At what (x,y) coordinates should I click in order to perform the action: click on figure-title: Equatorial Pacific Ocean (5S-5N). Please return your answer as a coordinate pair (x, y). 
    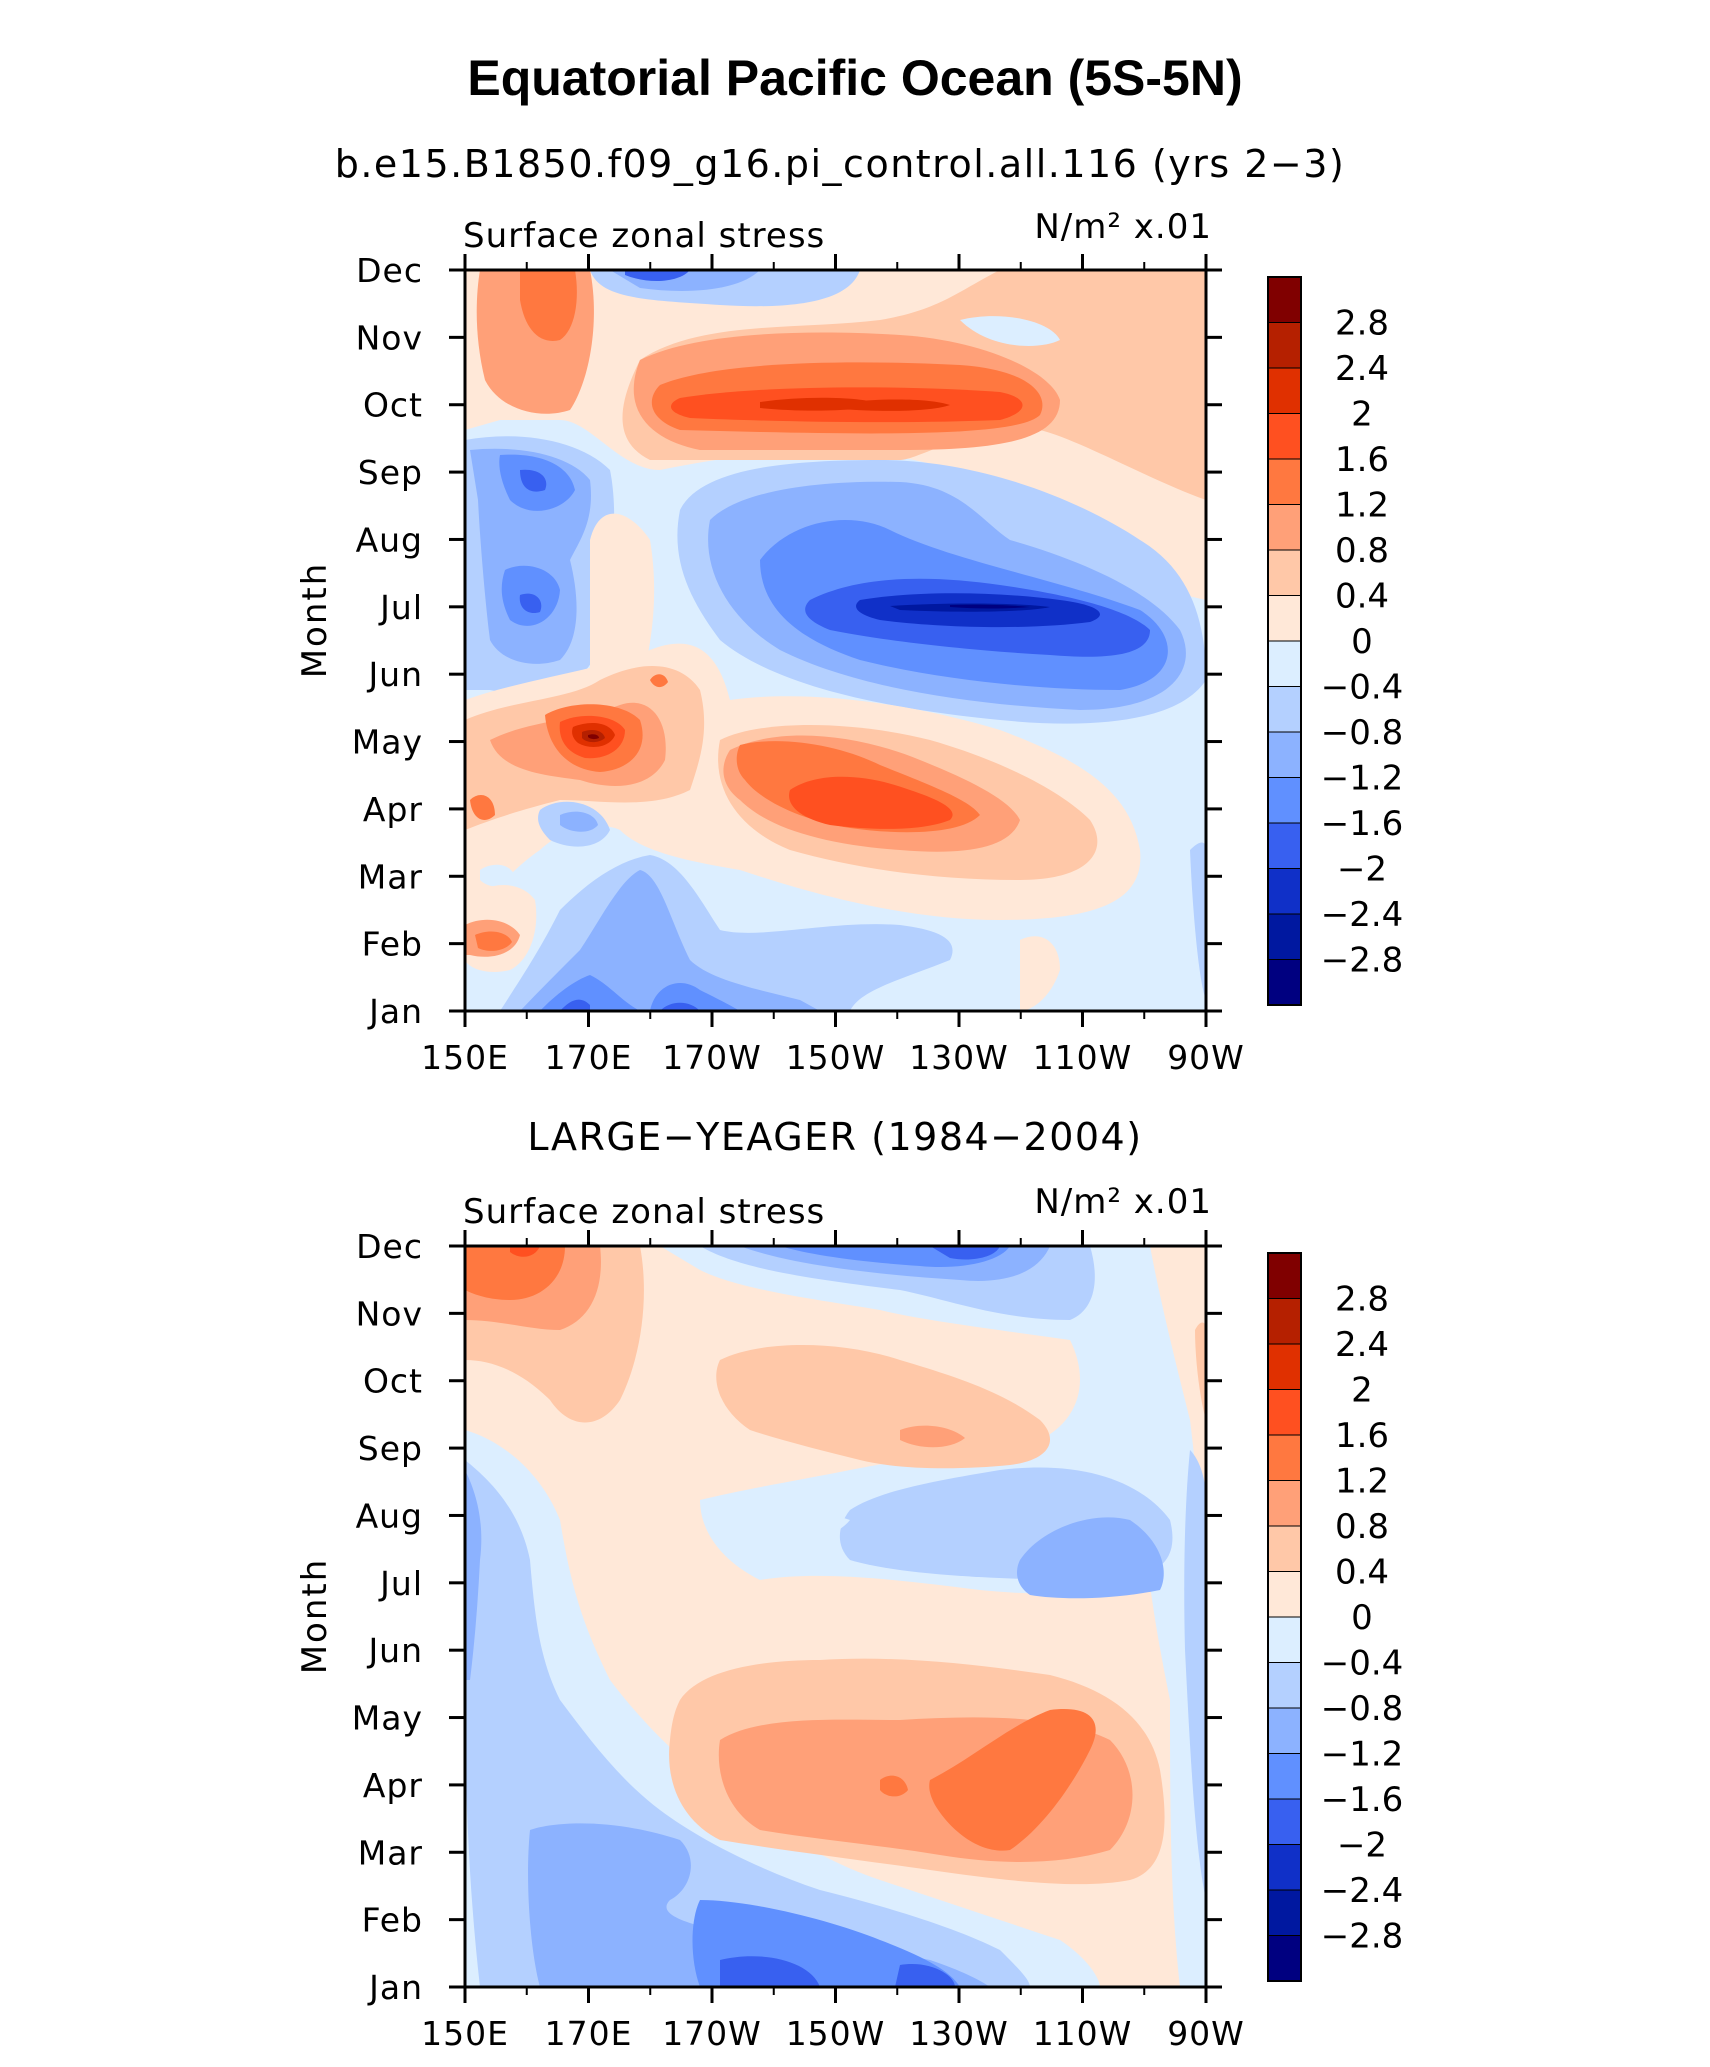
    Looking at the image, I should click on (854, 78).